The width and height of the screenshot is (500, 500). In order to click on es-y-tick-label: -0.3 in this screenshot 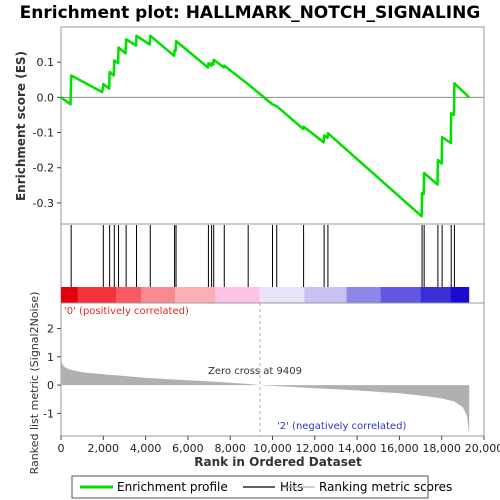, I will do `click(43, 203)`.